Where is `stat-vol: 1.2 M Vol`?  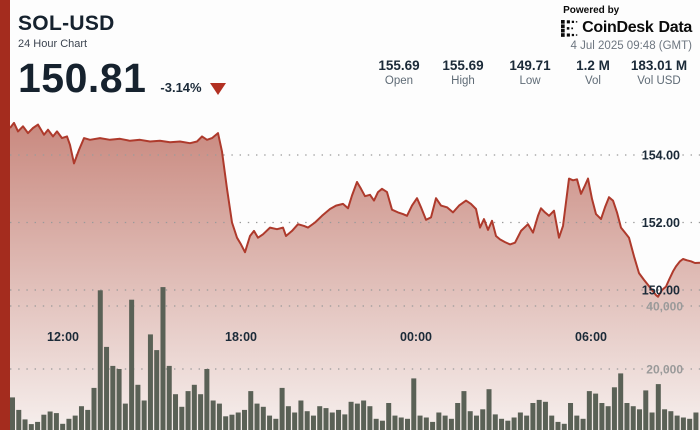
stat-vol: 1.2 M Vol is located at coordinates (593, 72).